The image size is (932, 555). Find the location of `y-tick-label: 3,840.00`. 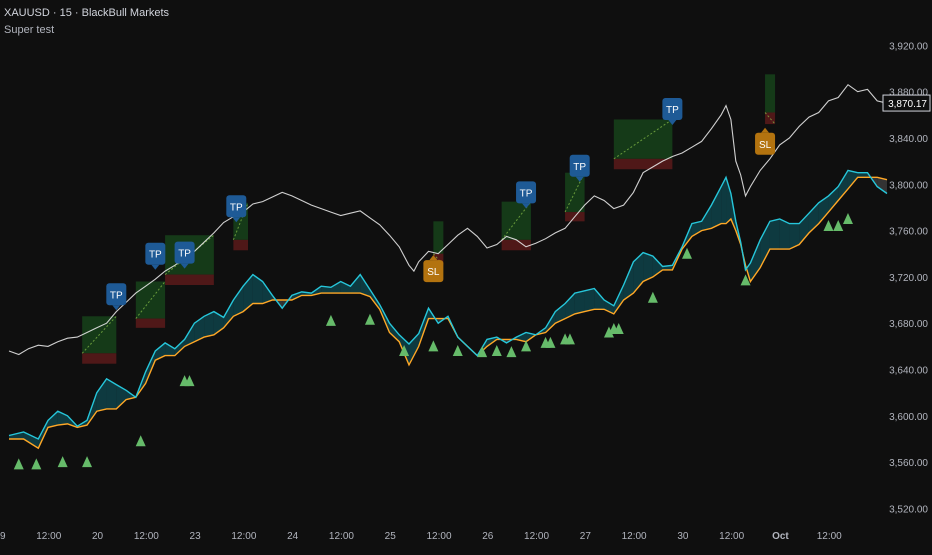

y-tick-label: 3,840.00 is located at coordinates (908, 139).